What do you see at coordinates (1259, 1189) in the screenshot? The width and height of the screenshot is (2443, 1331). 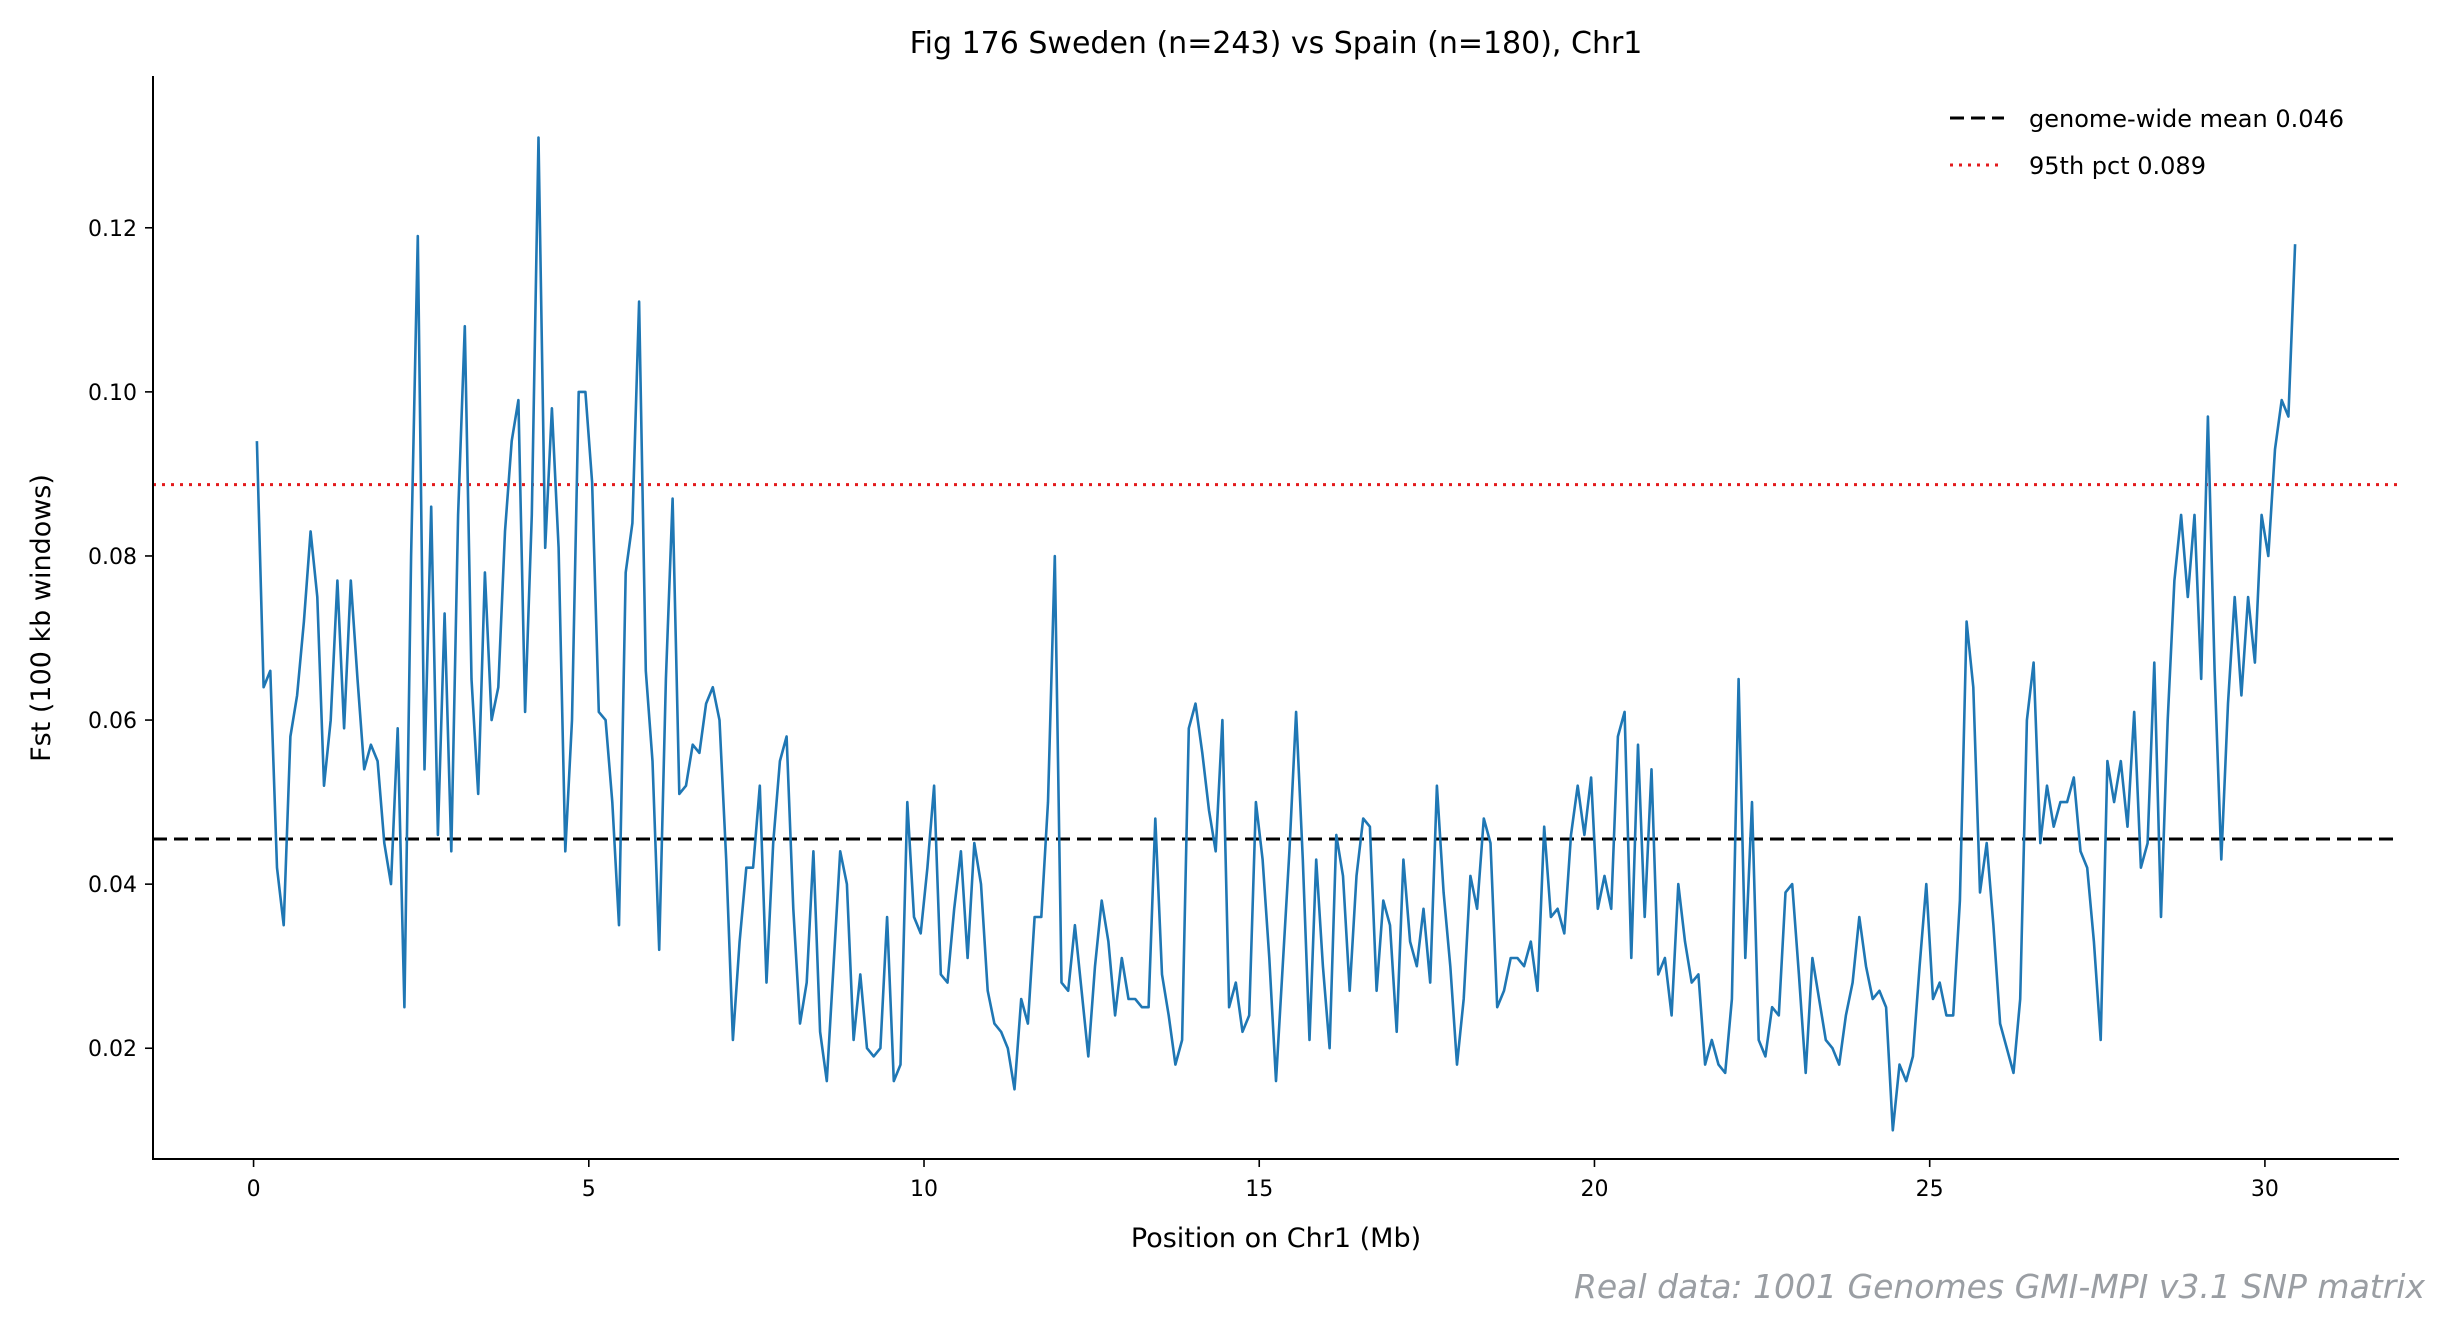 I see `x-tick-label: 15` at bounding box center [1259, 1189].